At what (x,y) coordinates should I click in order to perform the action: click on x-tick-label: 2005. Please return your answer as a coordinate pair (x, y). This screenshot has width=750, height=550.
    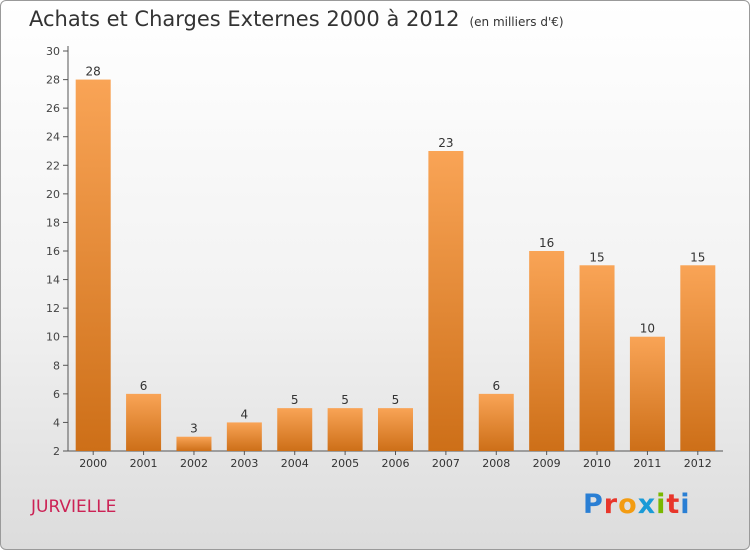
    Looking at the image, I should click on (345, 463).